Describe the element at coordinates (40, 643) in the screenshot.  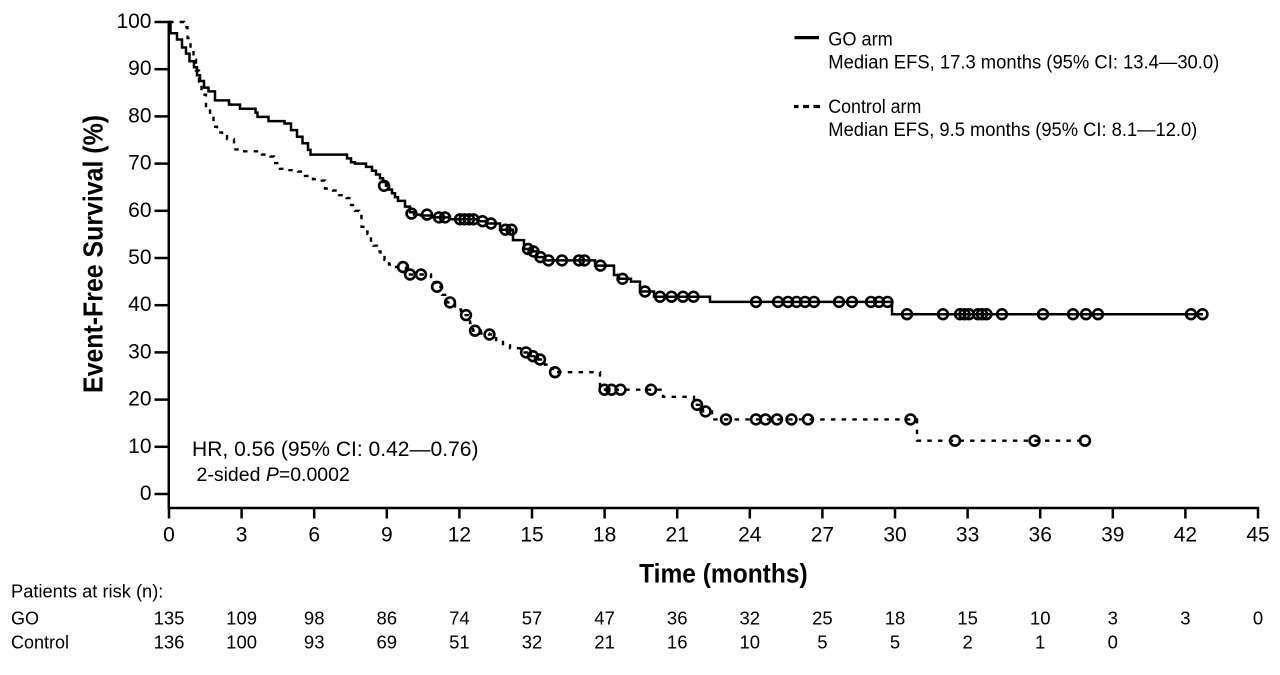
I see `svg-text: Control` at that location.